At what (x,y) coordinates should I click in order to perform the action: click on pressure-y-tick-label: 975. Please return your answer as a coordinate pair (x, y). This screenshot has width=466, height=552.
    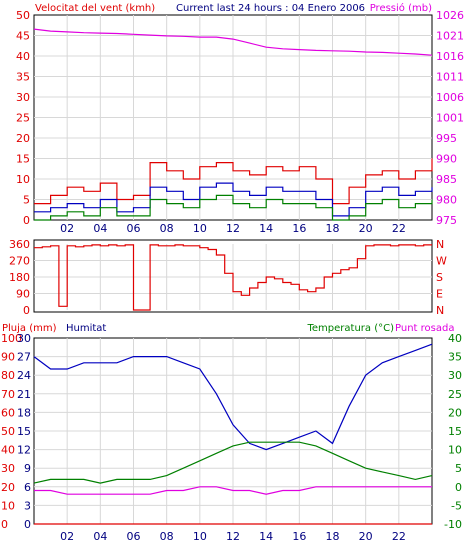
    Looking at the image, I should click on (446, 220).